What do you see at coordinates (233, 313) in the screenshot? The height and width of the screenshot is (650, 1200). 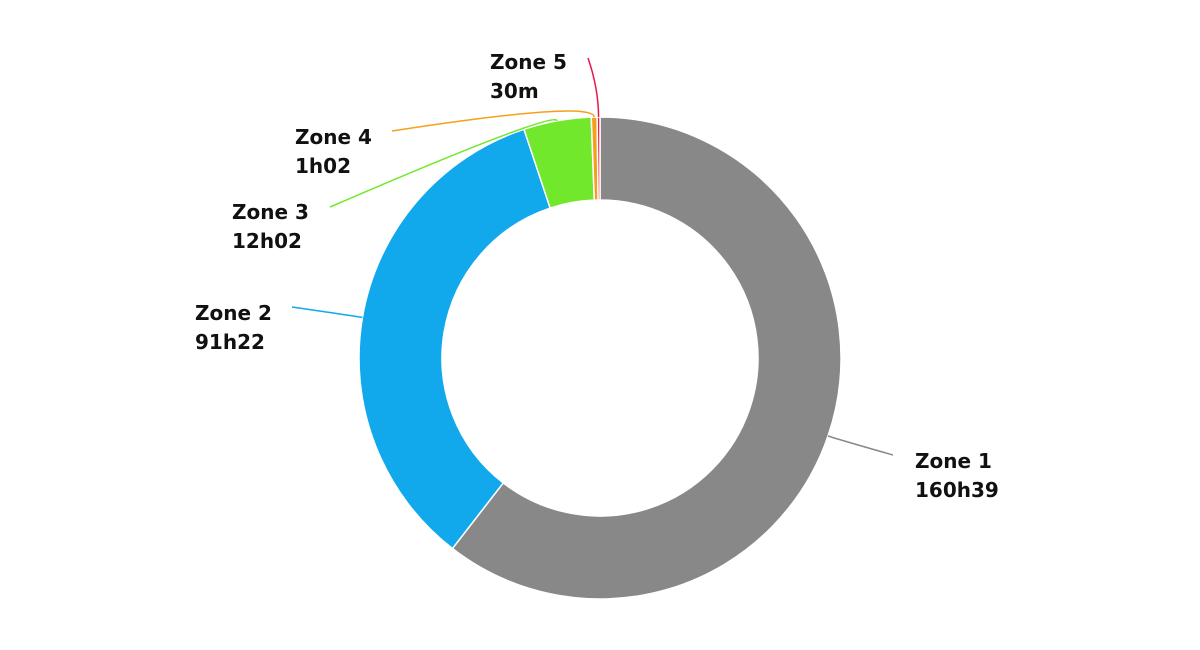 I see `slice-label: Zone 2` at bounding box center [233, 313].